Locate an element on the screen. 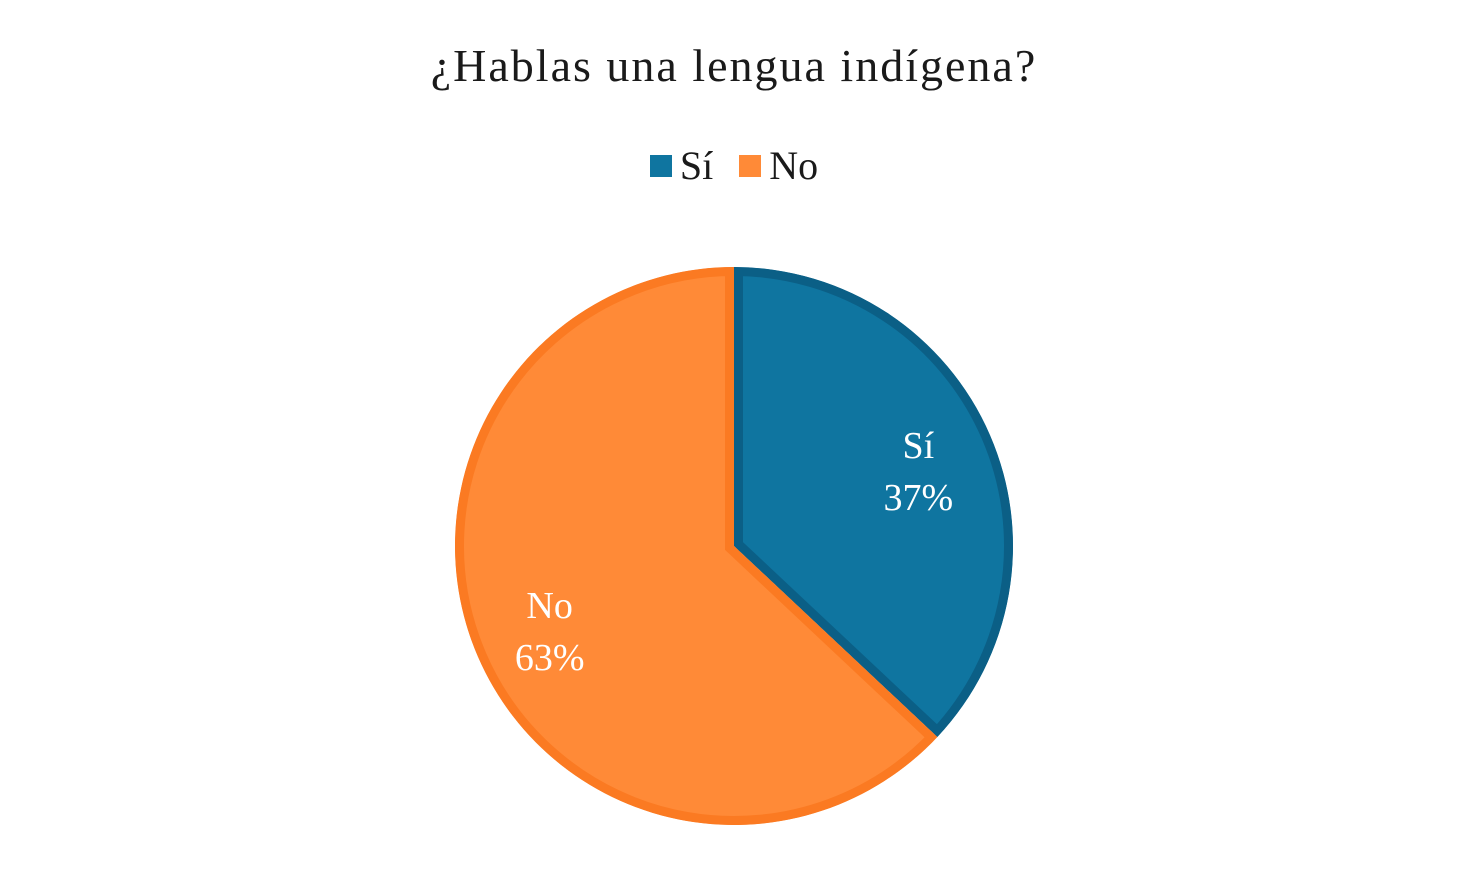 Image resolution: width=1468 pixels, height=883 pixels. legend-label-si: Sí is located at coordinates (696, 165).